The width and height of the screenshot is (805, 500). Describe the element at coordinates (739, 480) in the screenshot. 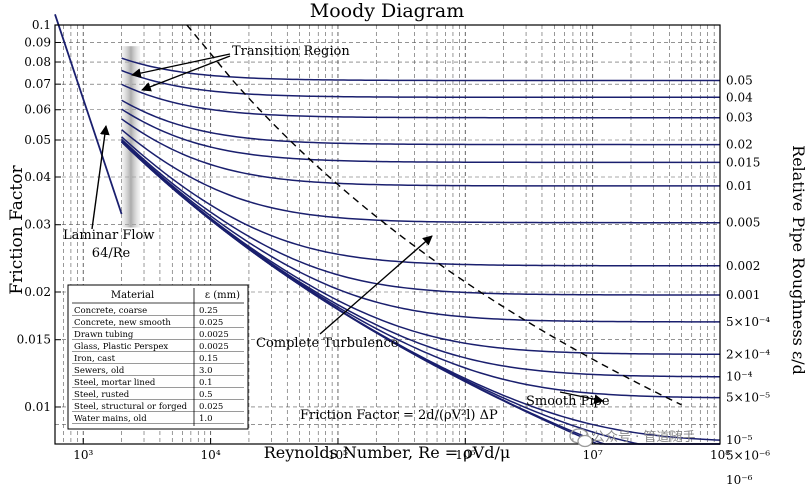

I see `roughness-label: 10⁻⁶` at that location.